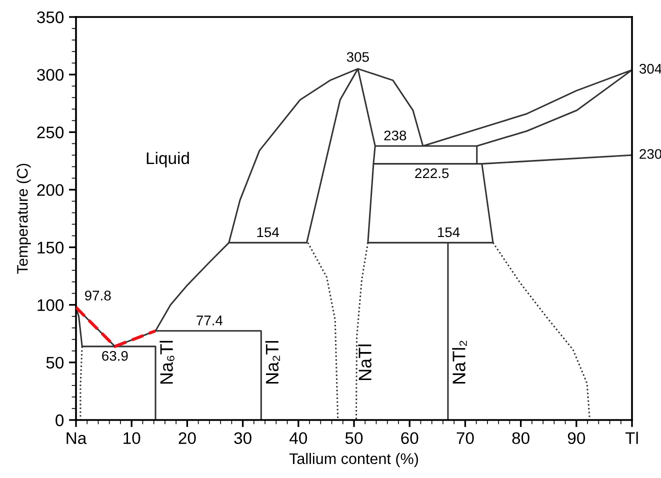 The height and width of the screenshot is (478, 661). What do you see at coordinates (51, 305) in the screenshot?
I see `y-tick-label: 100` at bounding box center [51, 305].